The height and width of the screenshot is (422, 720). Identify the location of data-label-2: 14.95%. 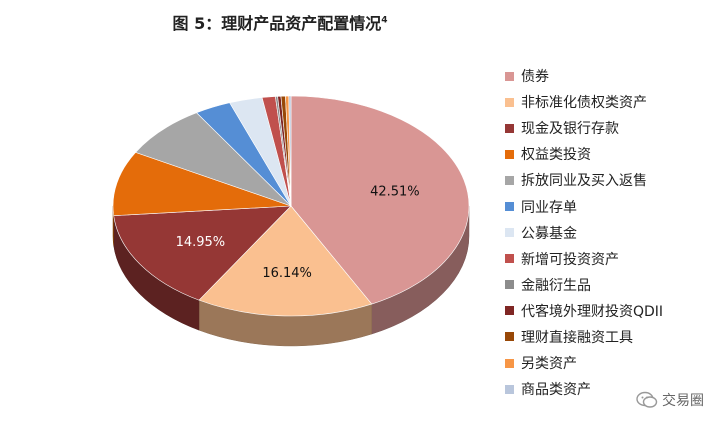
(201, 242).